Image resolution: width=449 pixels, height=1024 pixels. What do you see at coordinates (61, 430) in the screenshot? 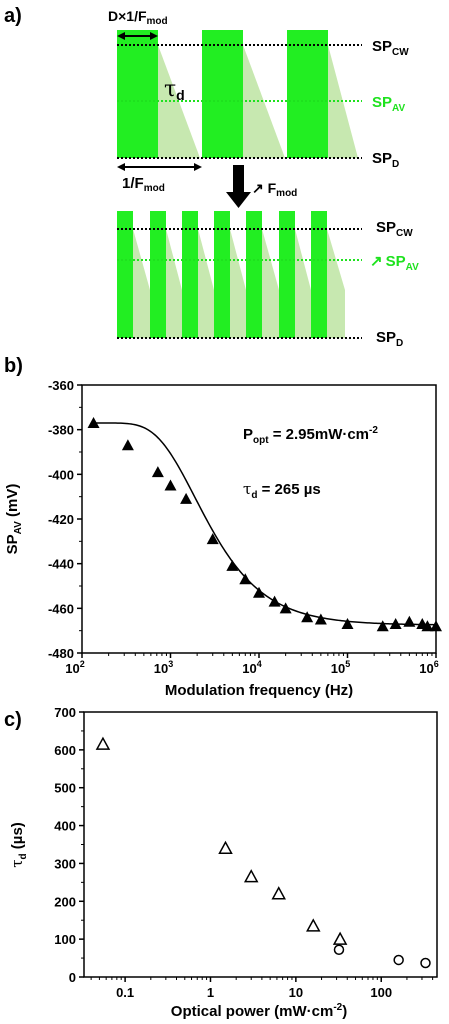
I see `y-tick-label: -380` at bounding box center [61, 430].